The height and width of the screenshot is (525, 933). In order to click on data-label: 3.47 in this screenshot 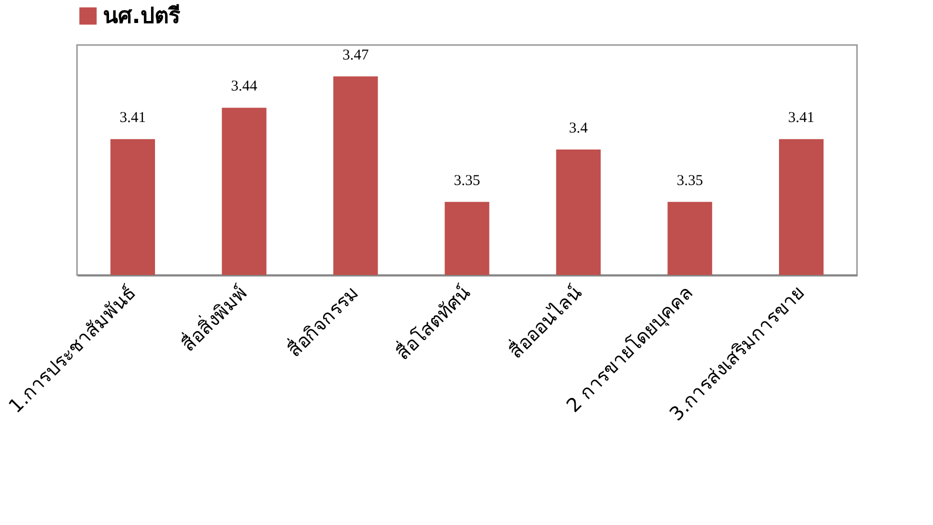, I will do `click(356, 55)`.